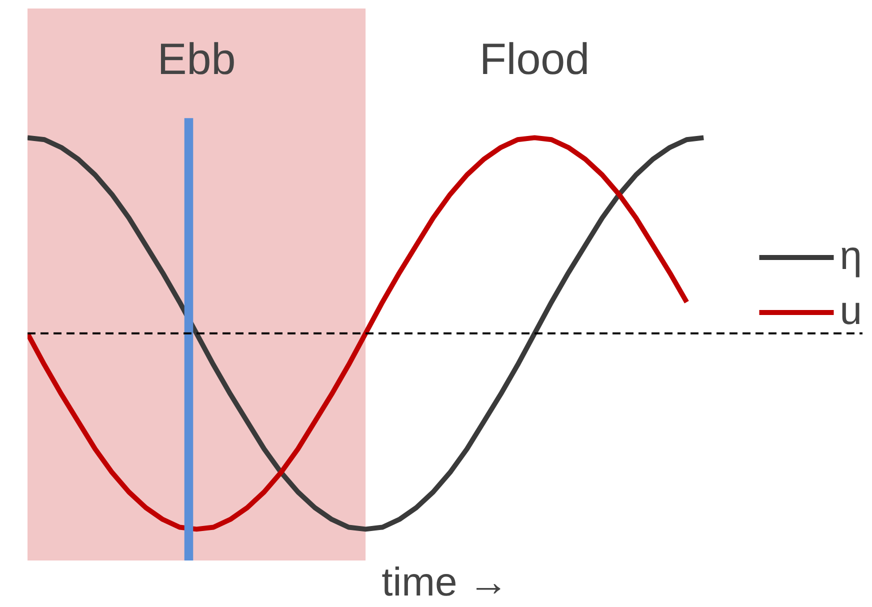  What do you see at coordinates (535, 59) in the screenshot?
I see `text: Flood` at bounding box center [535, 59].